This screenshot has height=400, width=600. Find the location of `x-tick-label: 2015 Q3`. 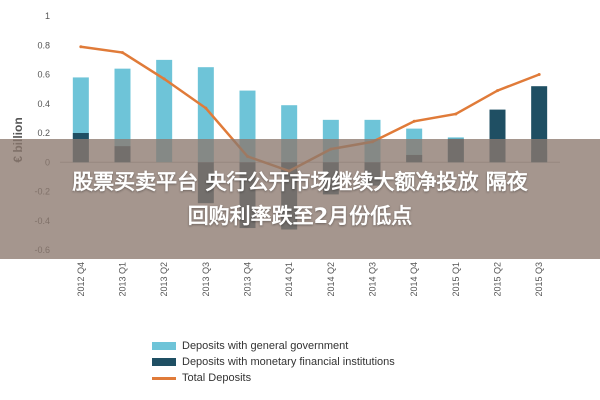

x-tick-label: 2015 Q3 is located at coordinates (539, 279).